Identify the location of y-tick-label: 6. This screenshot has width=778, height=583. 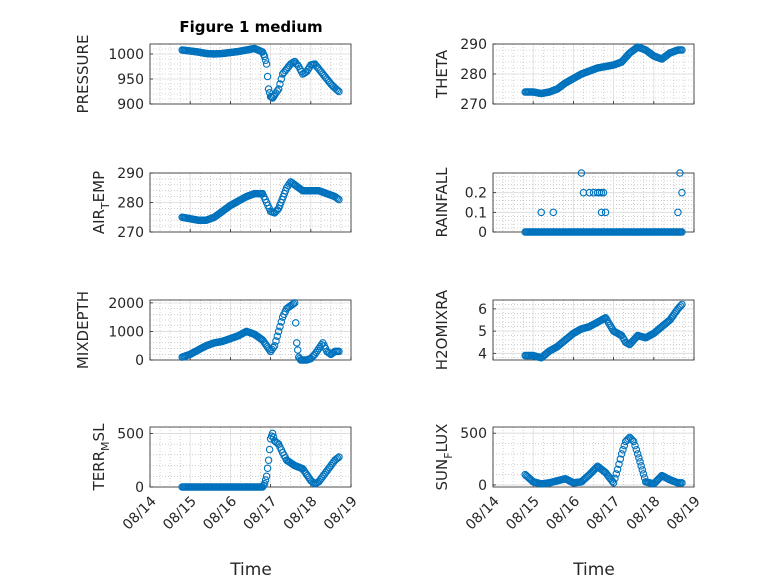
(482, 310).